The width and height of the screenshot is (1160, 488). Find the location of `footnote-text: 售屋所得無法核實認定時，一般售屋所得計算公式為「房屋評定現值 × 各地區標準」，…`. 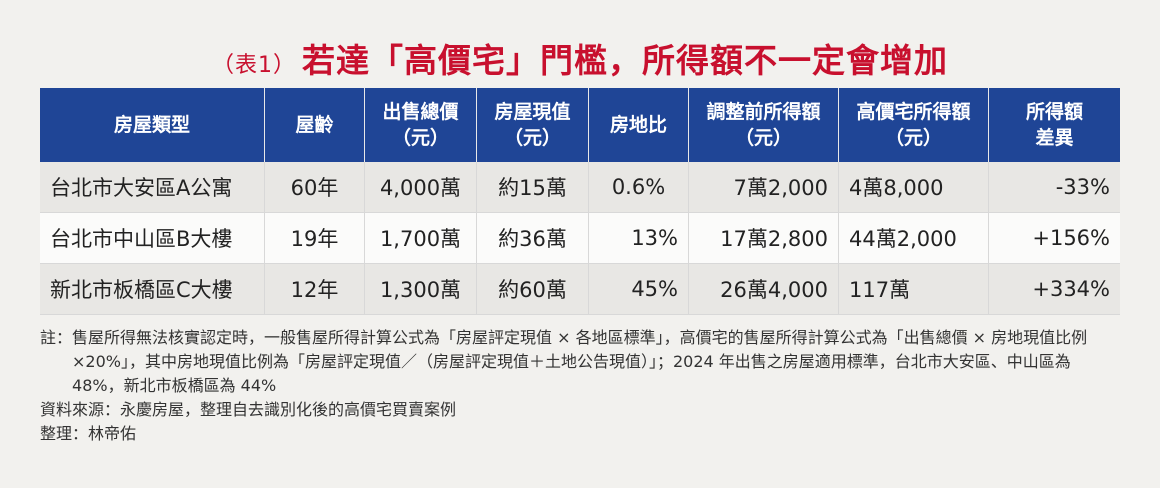

footnote-text: 售屋所得無法核實認定時，一般售屋所得計算公式為「房屋評定現值 × 各地區標準」，… is located at coordinates (580, 361).